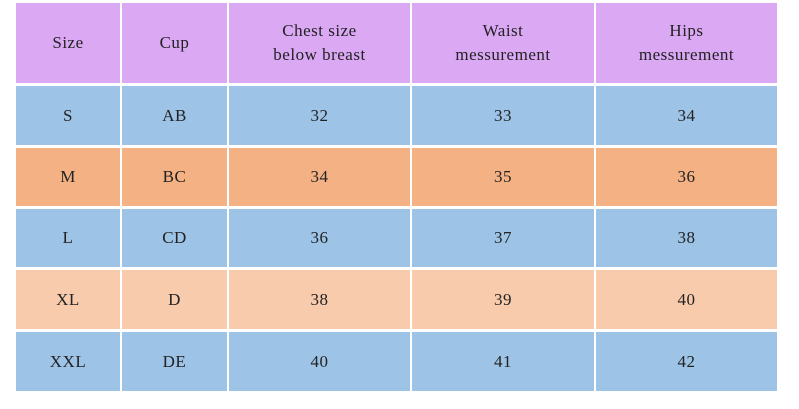 This screenshot has width=799, height=409. What do you see at coordinates (174, 238) in the screenshot?
I see `table-cell: CD` at bounding box center [174, 238].